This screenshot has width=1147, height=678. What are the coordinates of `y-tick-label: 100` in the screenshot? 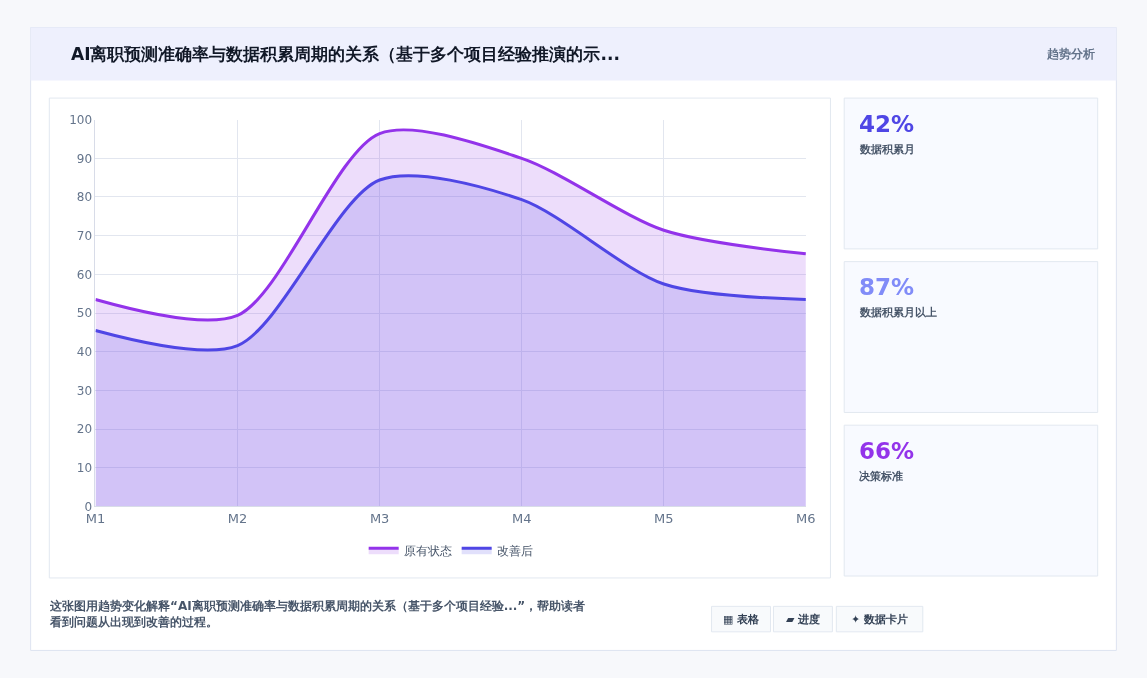 It's located at (81, 119).